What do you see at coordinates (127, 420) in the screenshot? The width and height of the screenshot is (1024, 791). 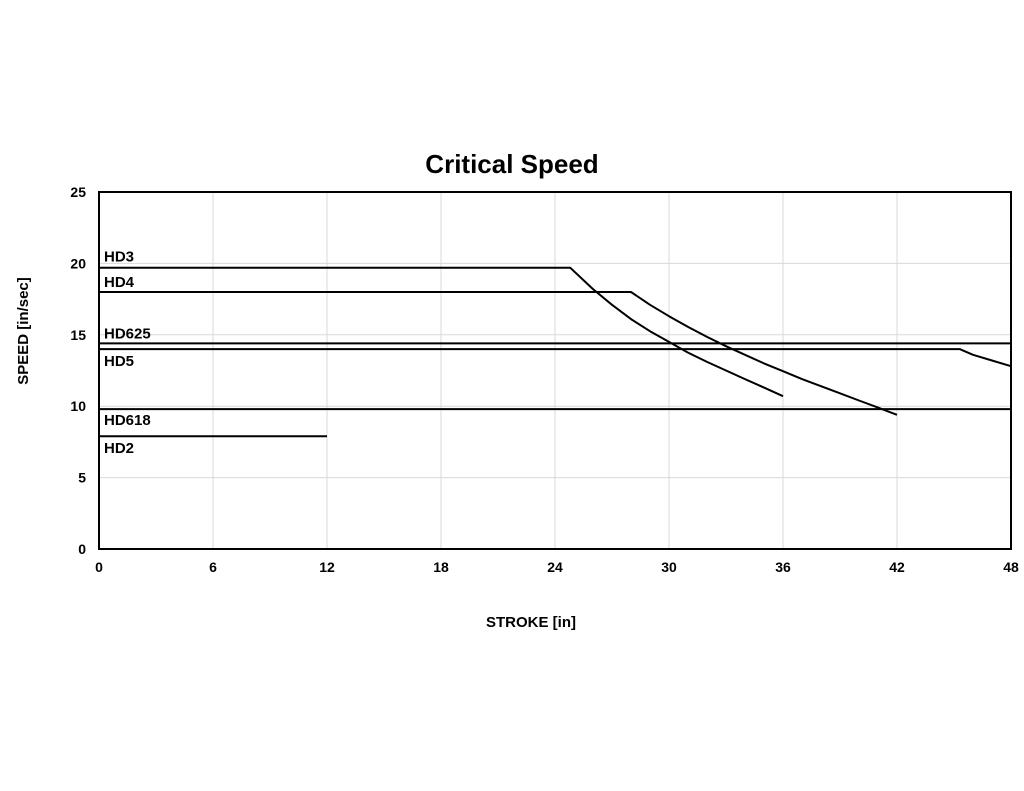 I see `series-label-hd618: HD618` at bounding box center [127, 420].